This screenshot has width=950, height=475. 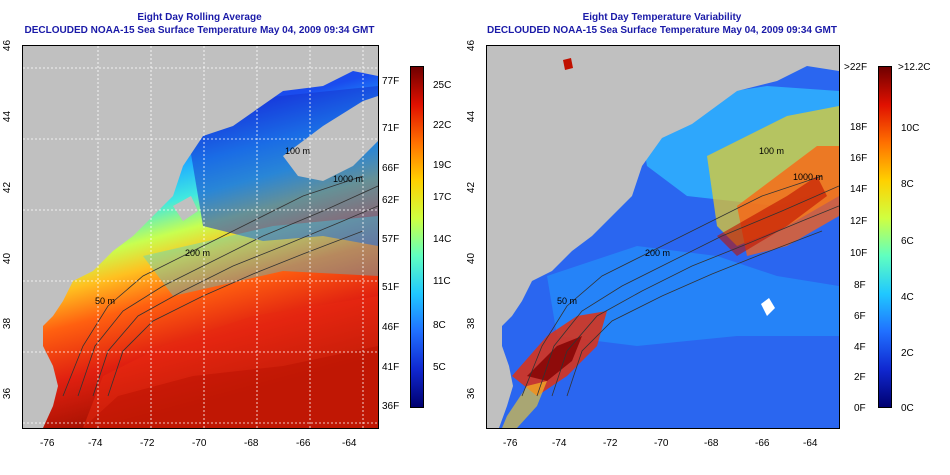 What do you see at coordinates (860, 377) in the screenshot?
I see `right-cb-f-9: 2F` at bounding box center [860, 377].